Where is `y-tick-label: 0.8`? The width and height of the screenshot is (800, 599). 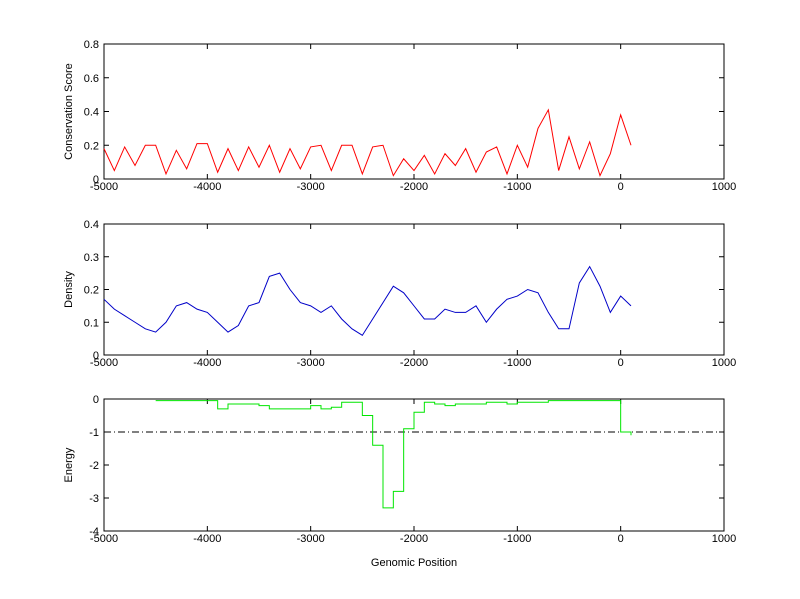 y-tick-label: 0.8 is located at coordinates (91, 45).